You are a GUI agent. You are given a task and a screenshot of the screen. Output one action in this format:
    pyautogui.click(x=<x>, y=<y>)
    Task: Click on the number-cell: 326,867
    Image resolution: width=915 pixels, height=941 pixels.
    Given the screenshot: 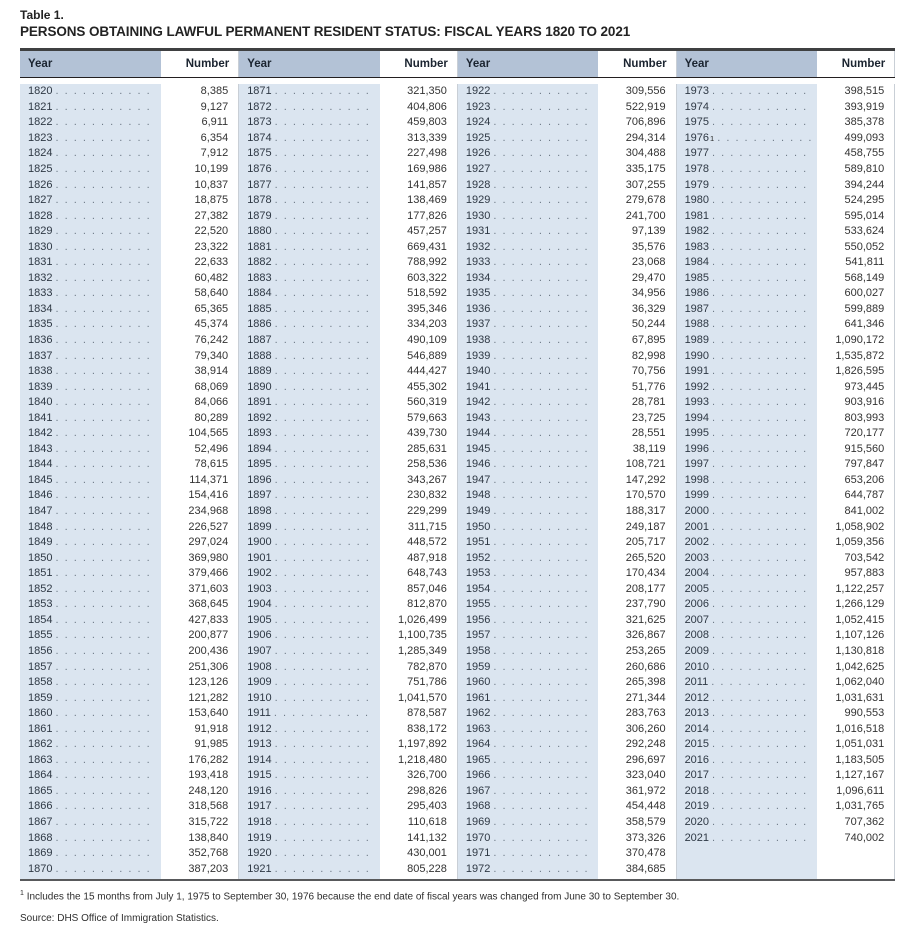 What is the action you would take?
    pyautogui.click(x=637, y=635)
    